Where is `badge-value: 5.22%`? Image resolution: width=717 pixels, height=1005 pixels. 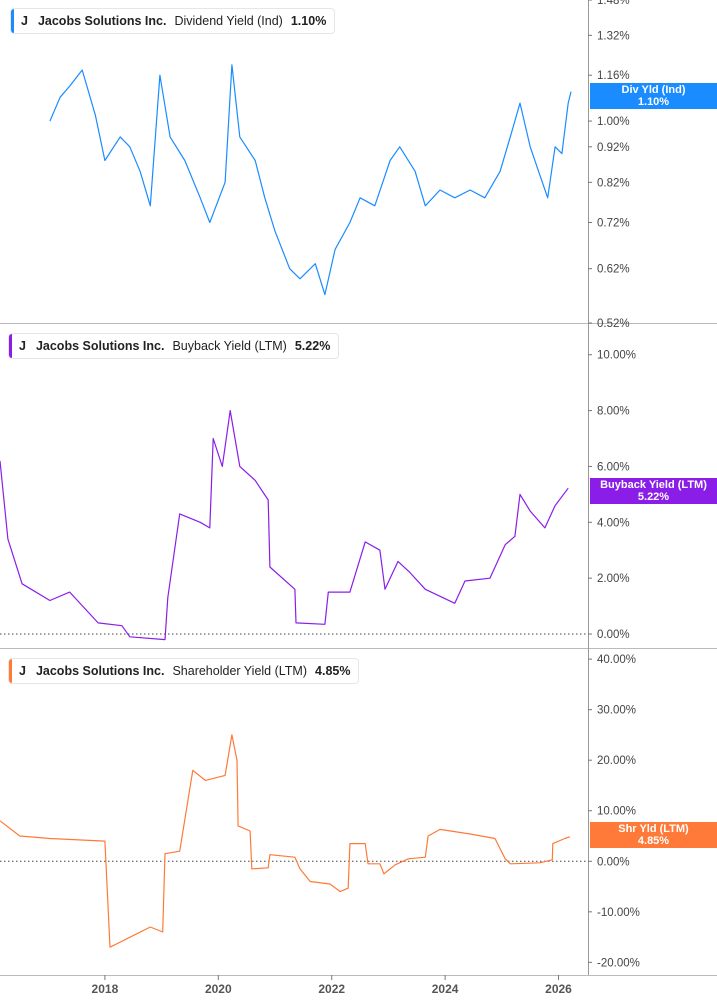 badge-value: 5.22% is located at coordinates (653, 497).